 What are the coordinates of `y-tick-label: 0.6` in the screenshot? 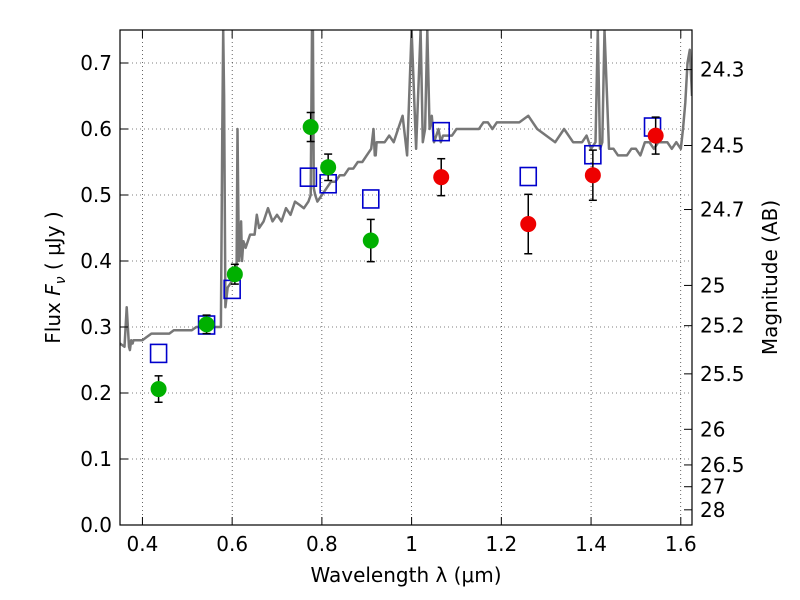 It's located at (96, 129).